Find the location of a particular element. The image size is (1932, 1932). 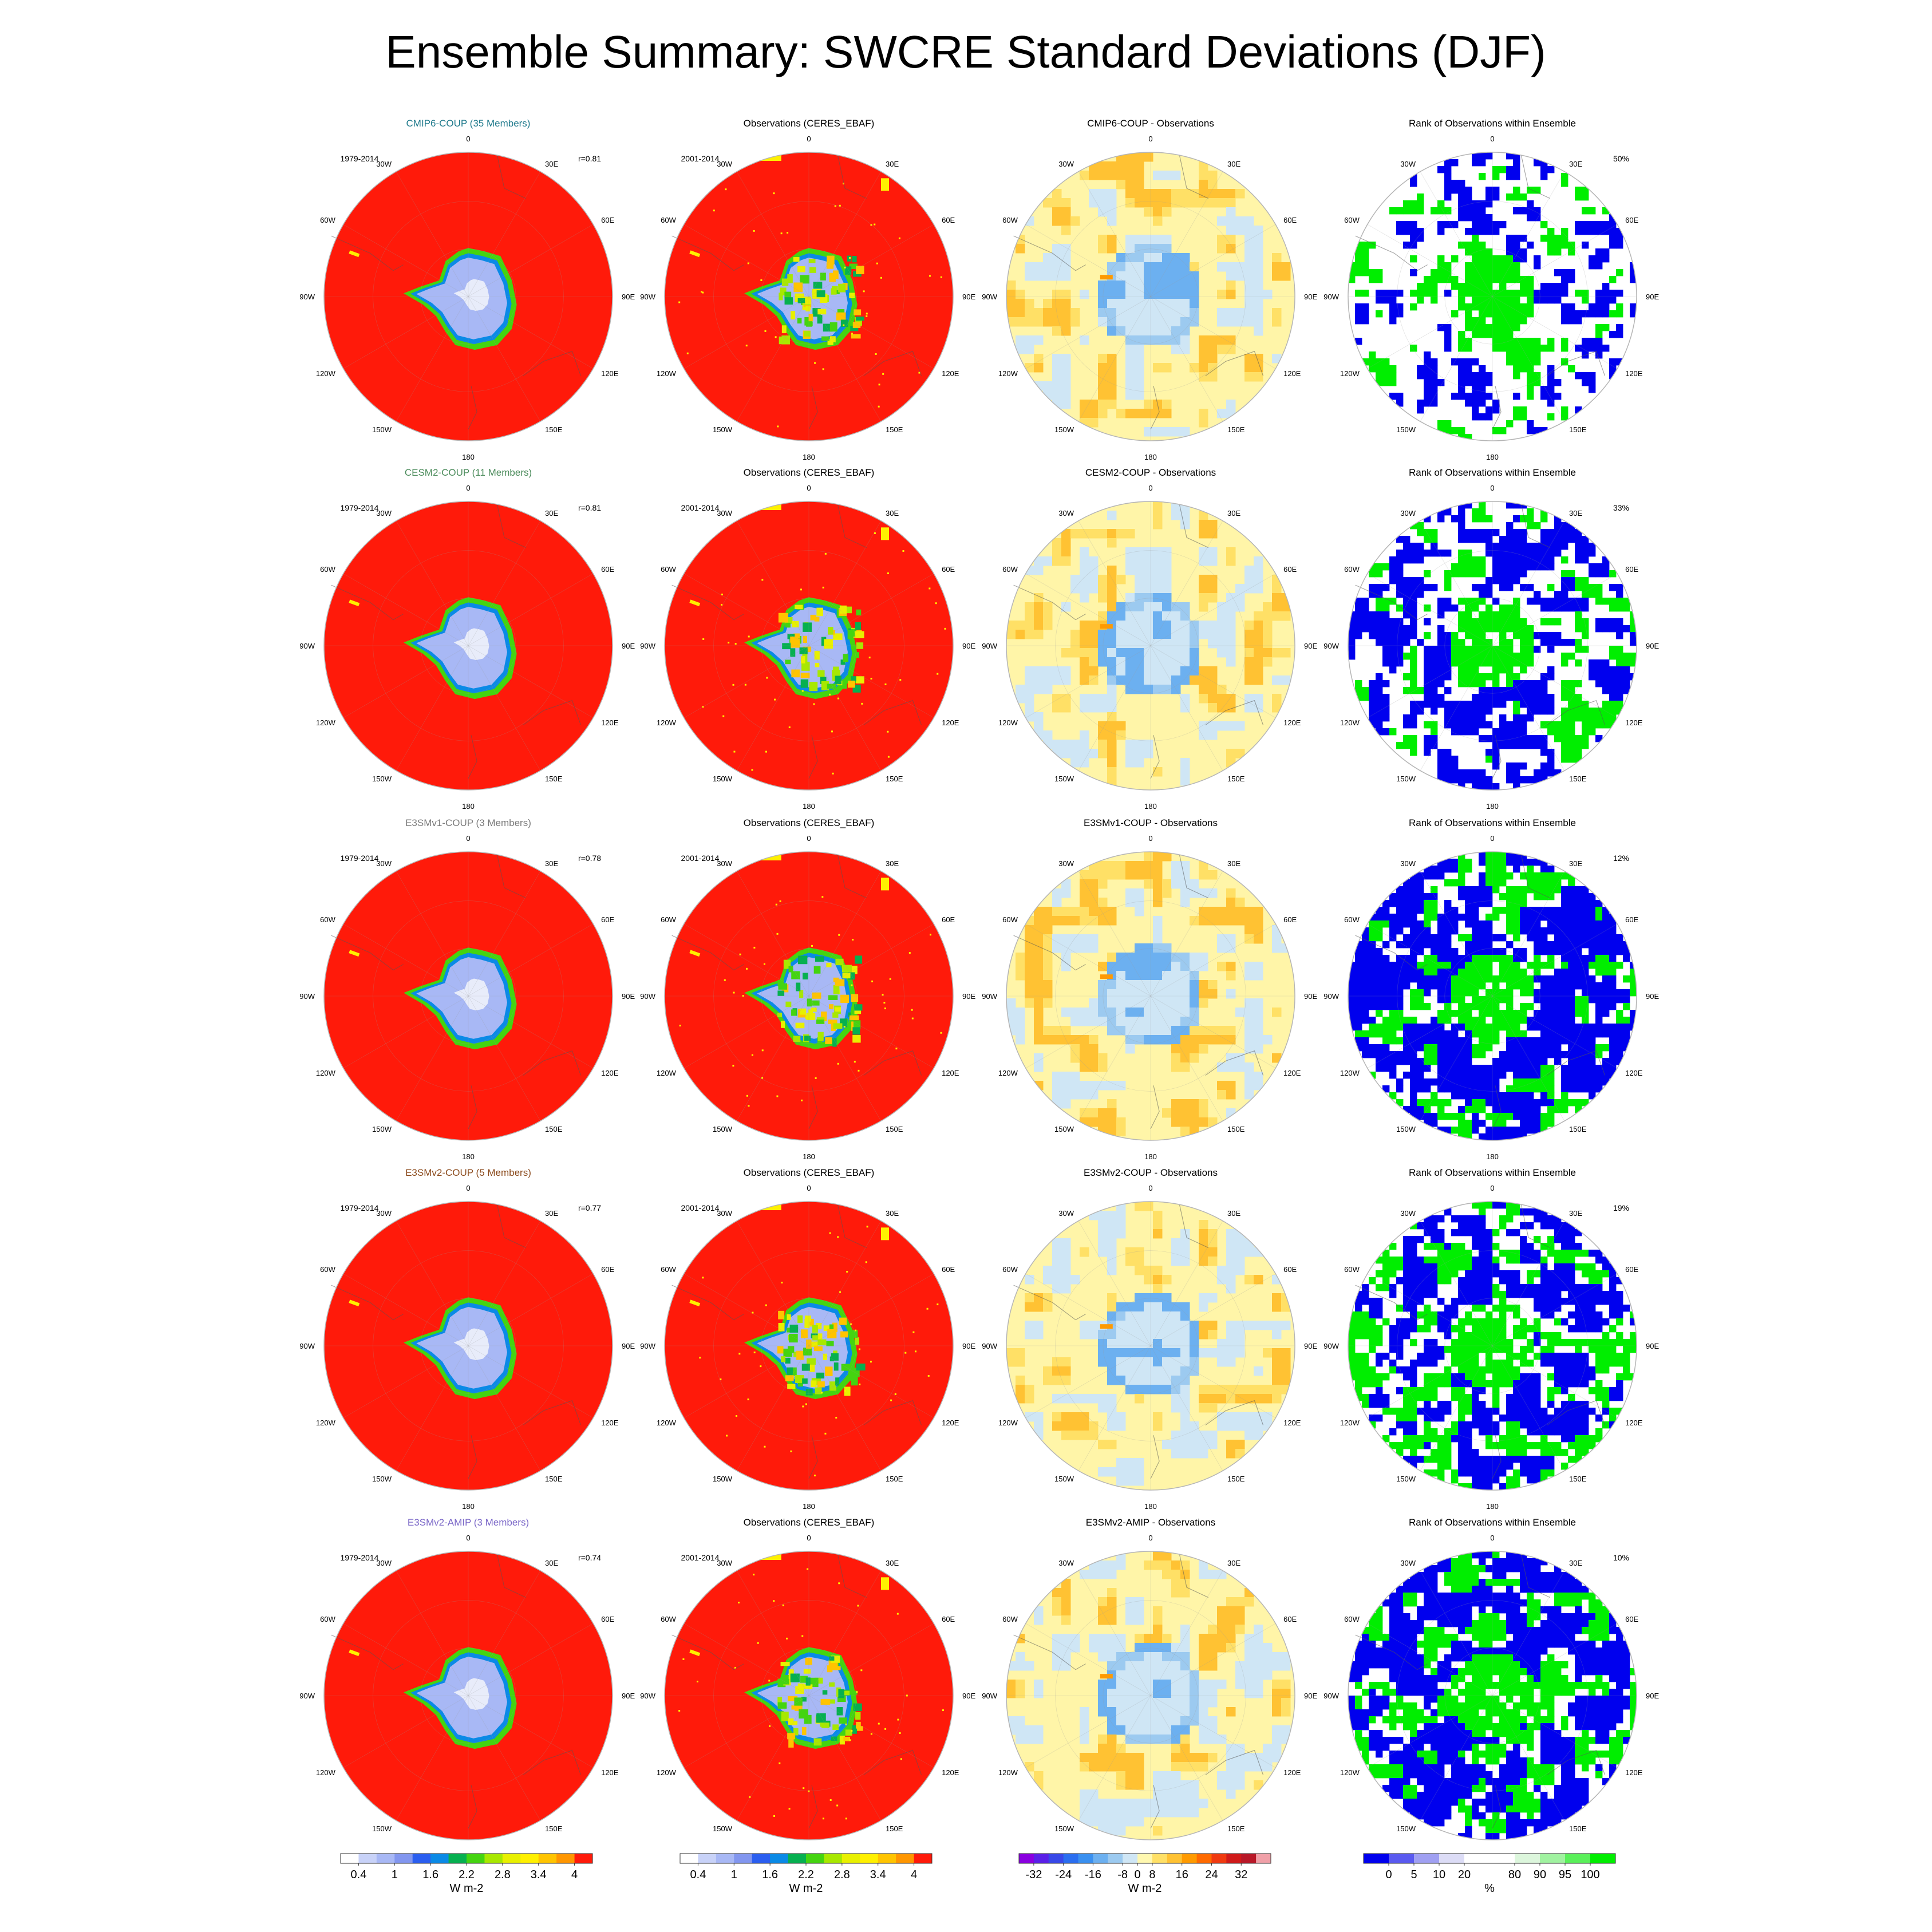

longitude-label: 30W is located at coordinates (724, 1213).